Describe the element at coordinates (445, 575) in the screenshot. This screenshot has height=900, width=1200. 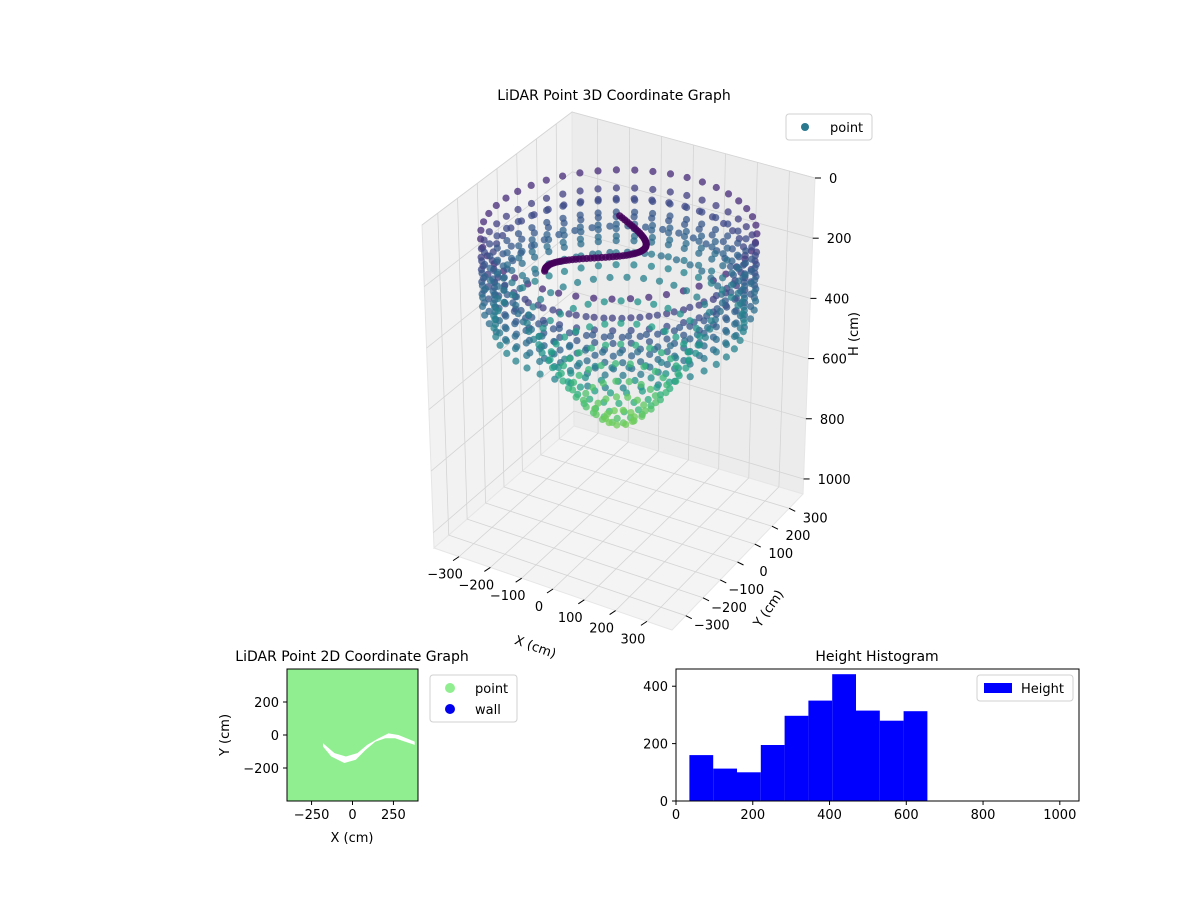
I see `x-tick-label-3d: −300` at that location.